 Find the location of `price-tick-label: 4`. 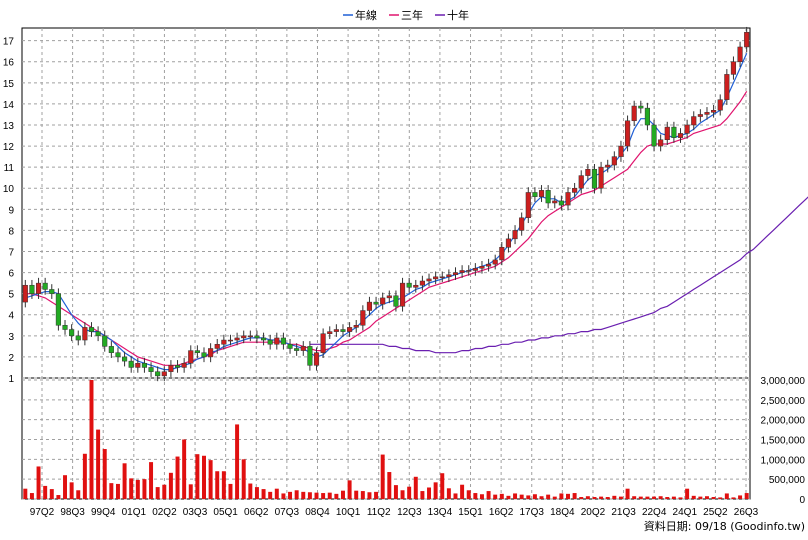

price-tick-label: 4 is located at coordinates (11, 316).